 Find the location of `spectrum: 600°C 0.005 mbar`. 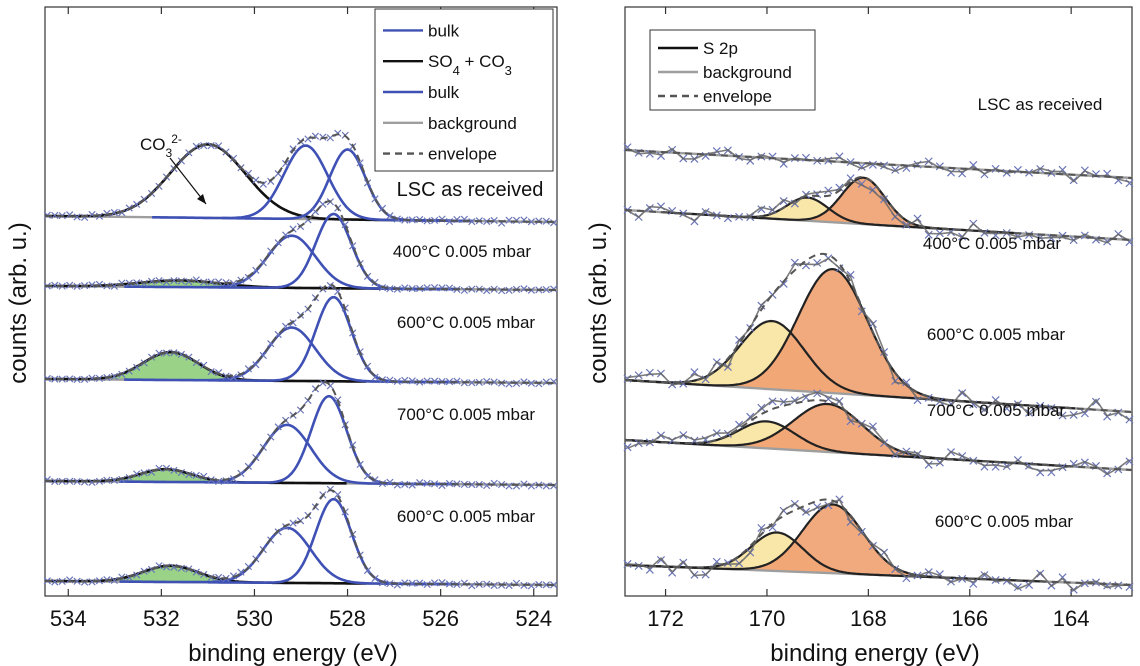

spectrum: 600°C 0.005 mbar is located at coordinates (279, 334).